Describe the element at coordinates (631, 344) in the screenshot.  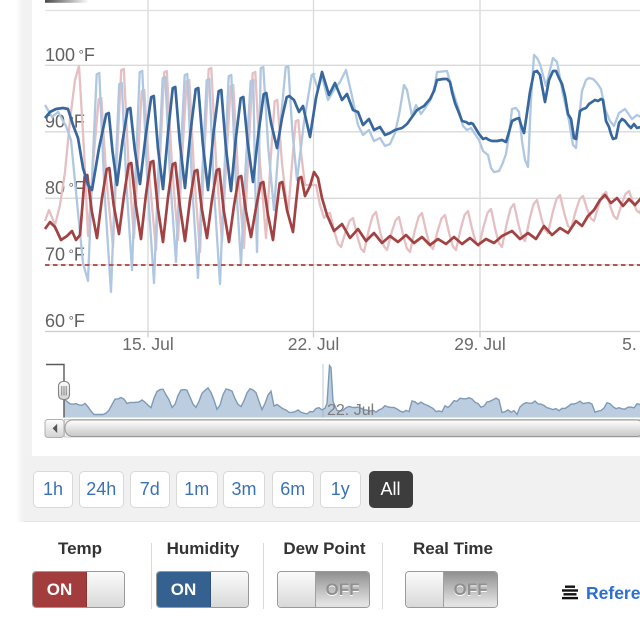
I see `svg-text: 5. Aug` at that location.